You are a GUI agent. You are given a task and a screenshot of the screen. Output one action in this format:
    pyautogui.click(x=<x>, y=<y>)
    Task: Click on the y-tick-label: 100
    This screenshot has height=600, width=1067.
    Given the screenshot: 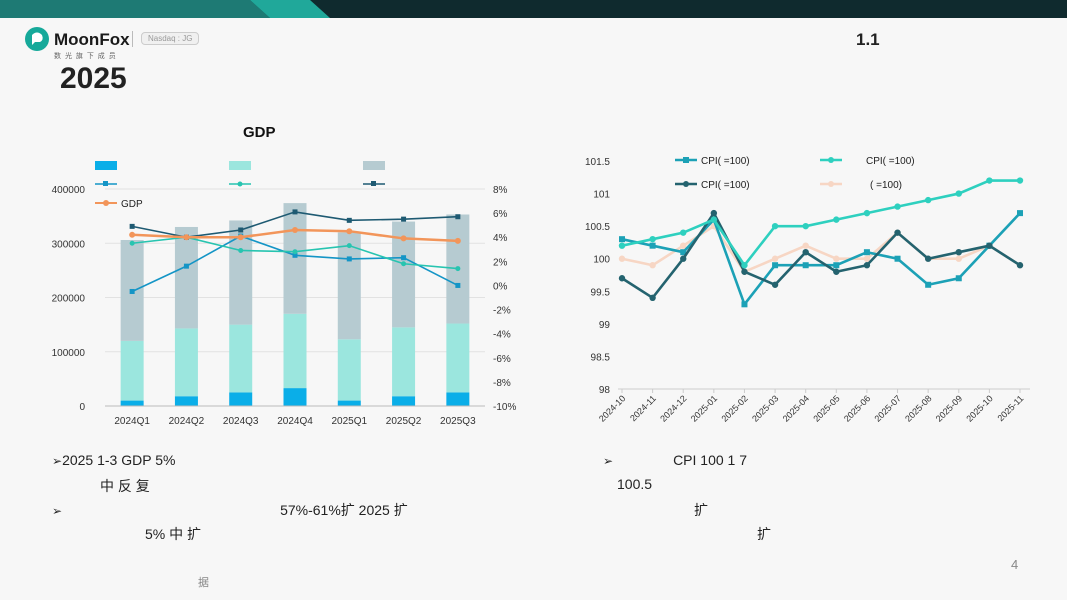 What is the action you would take?
    pyautogui.click(x=601, y=260)
    